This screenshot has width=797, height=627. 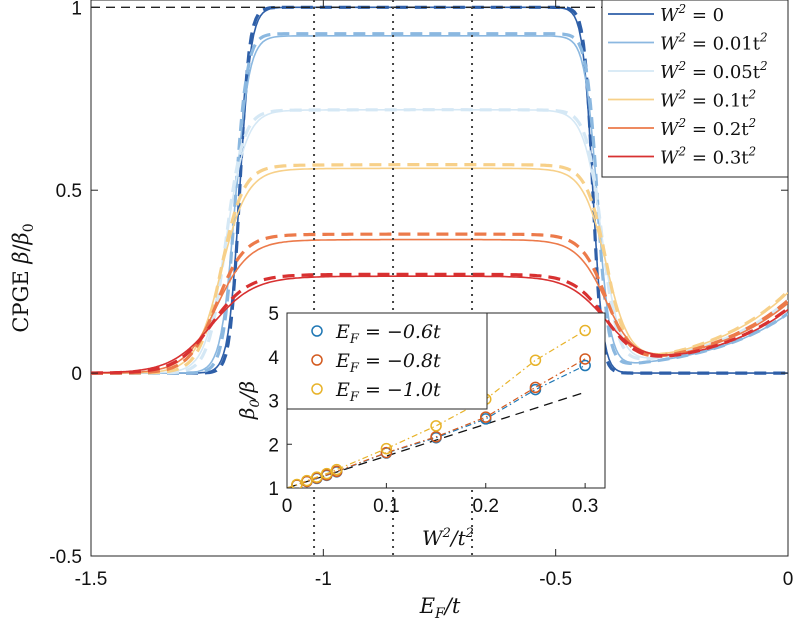 I want to click on inset-legend-items: EF = −0.6t EF = −0.8t EF = −1.0t, so click(x=376, y=363).